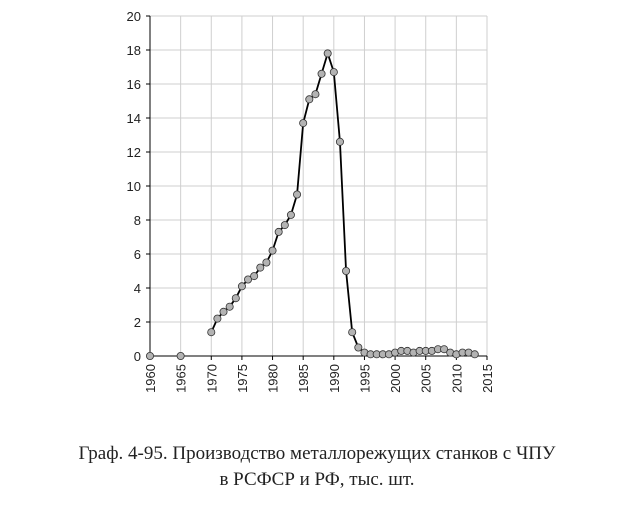  I want to click on y-tick-label: 20, so click(134, 16).